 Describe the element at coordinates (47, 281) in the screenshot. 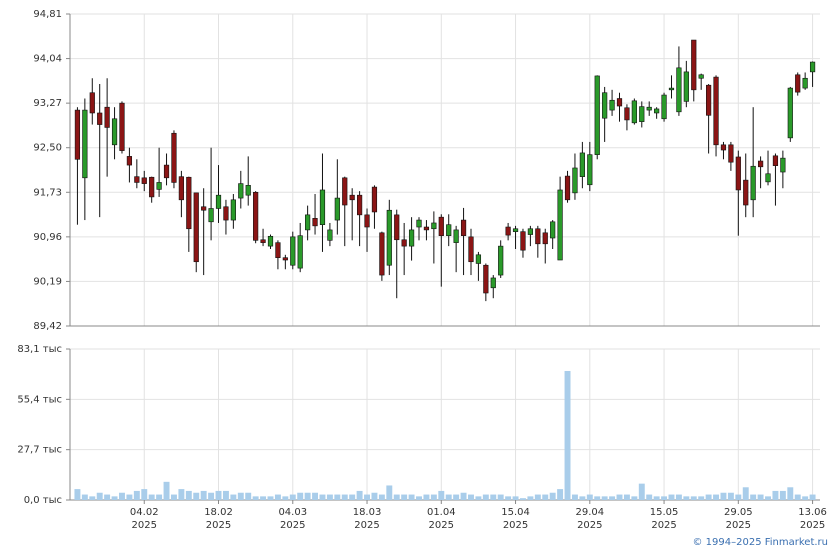

I see `y-tick-label: 90,19` at that location.